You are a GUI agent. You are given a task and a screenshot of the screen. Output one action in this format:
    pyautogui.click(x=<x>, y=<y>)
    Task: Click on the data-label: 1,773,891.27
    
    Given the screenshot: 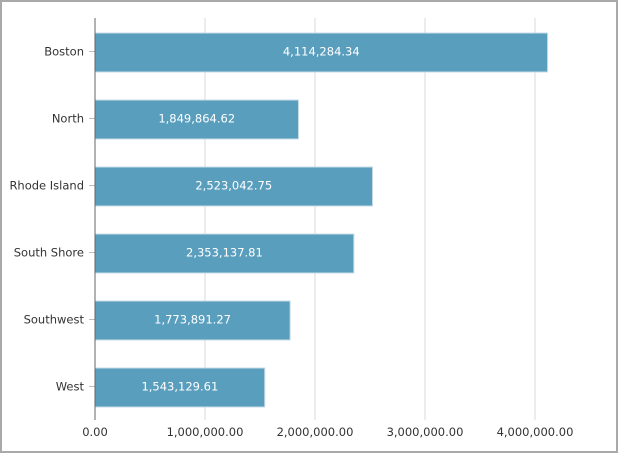 What is the action you would take?
    pyautogui.click(x=192, y=320)
    